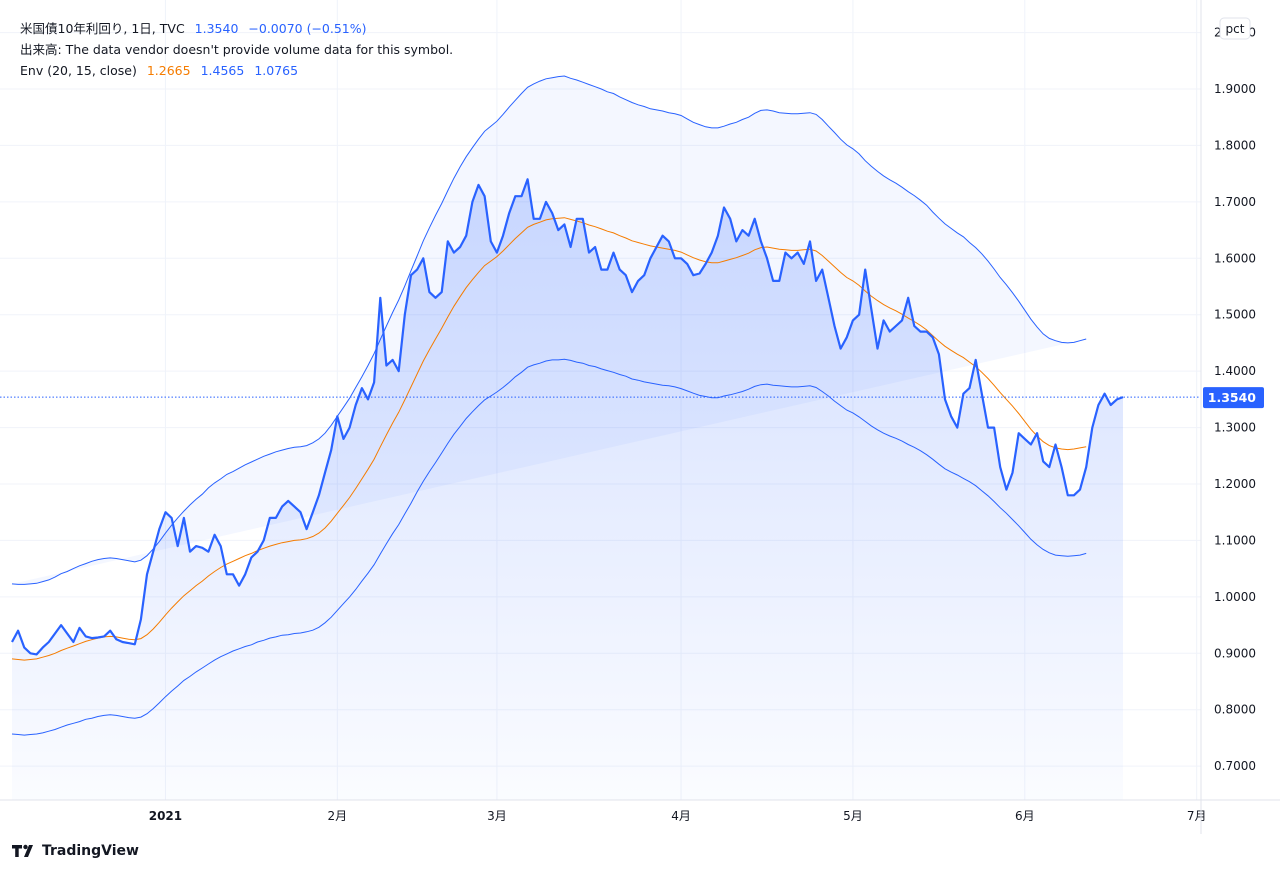  I want to click on current-price-label-box, so click(1233, 398).